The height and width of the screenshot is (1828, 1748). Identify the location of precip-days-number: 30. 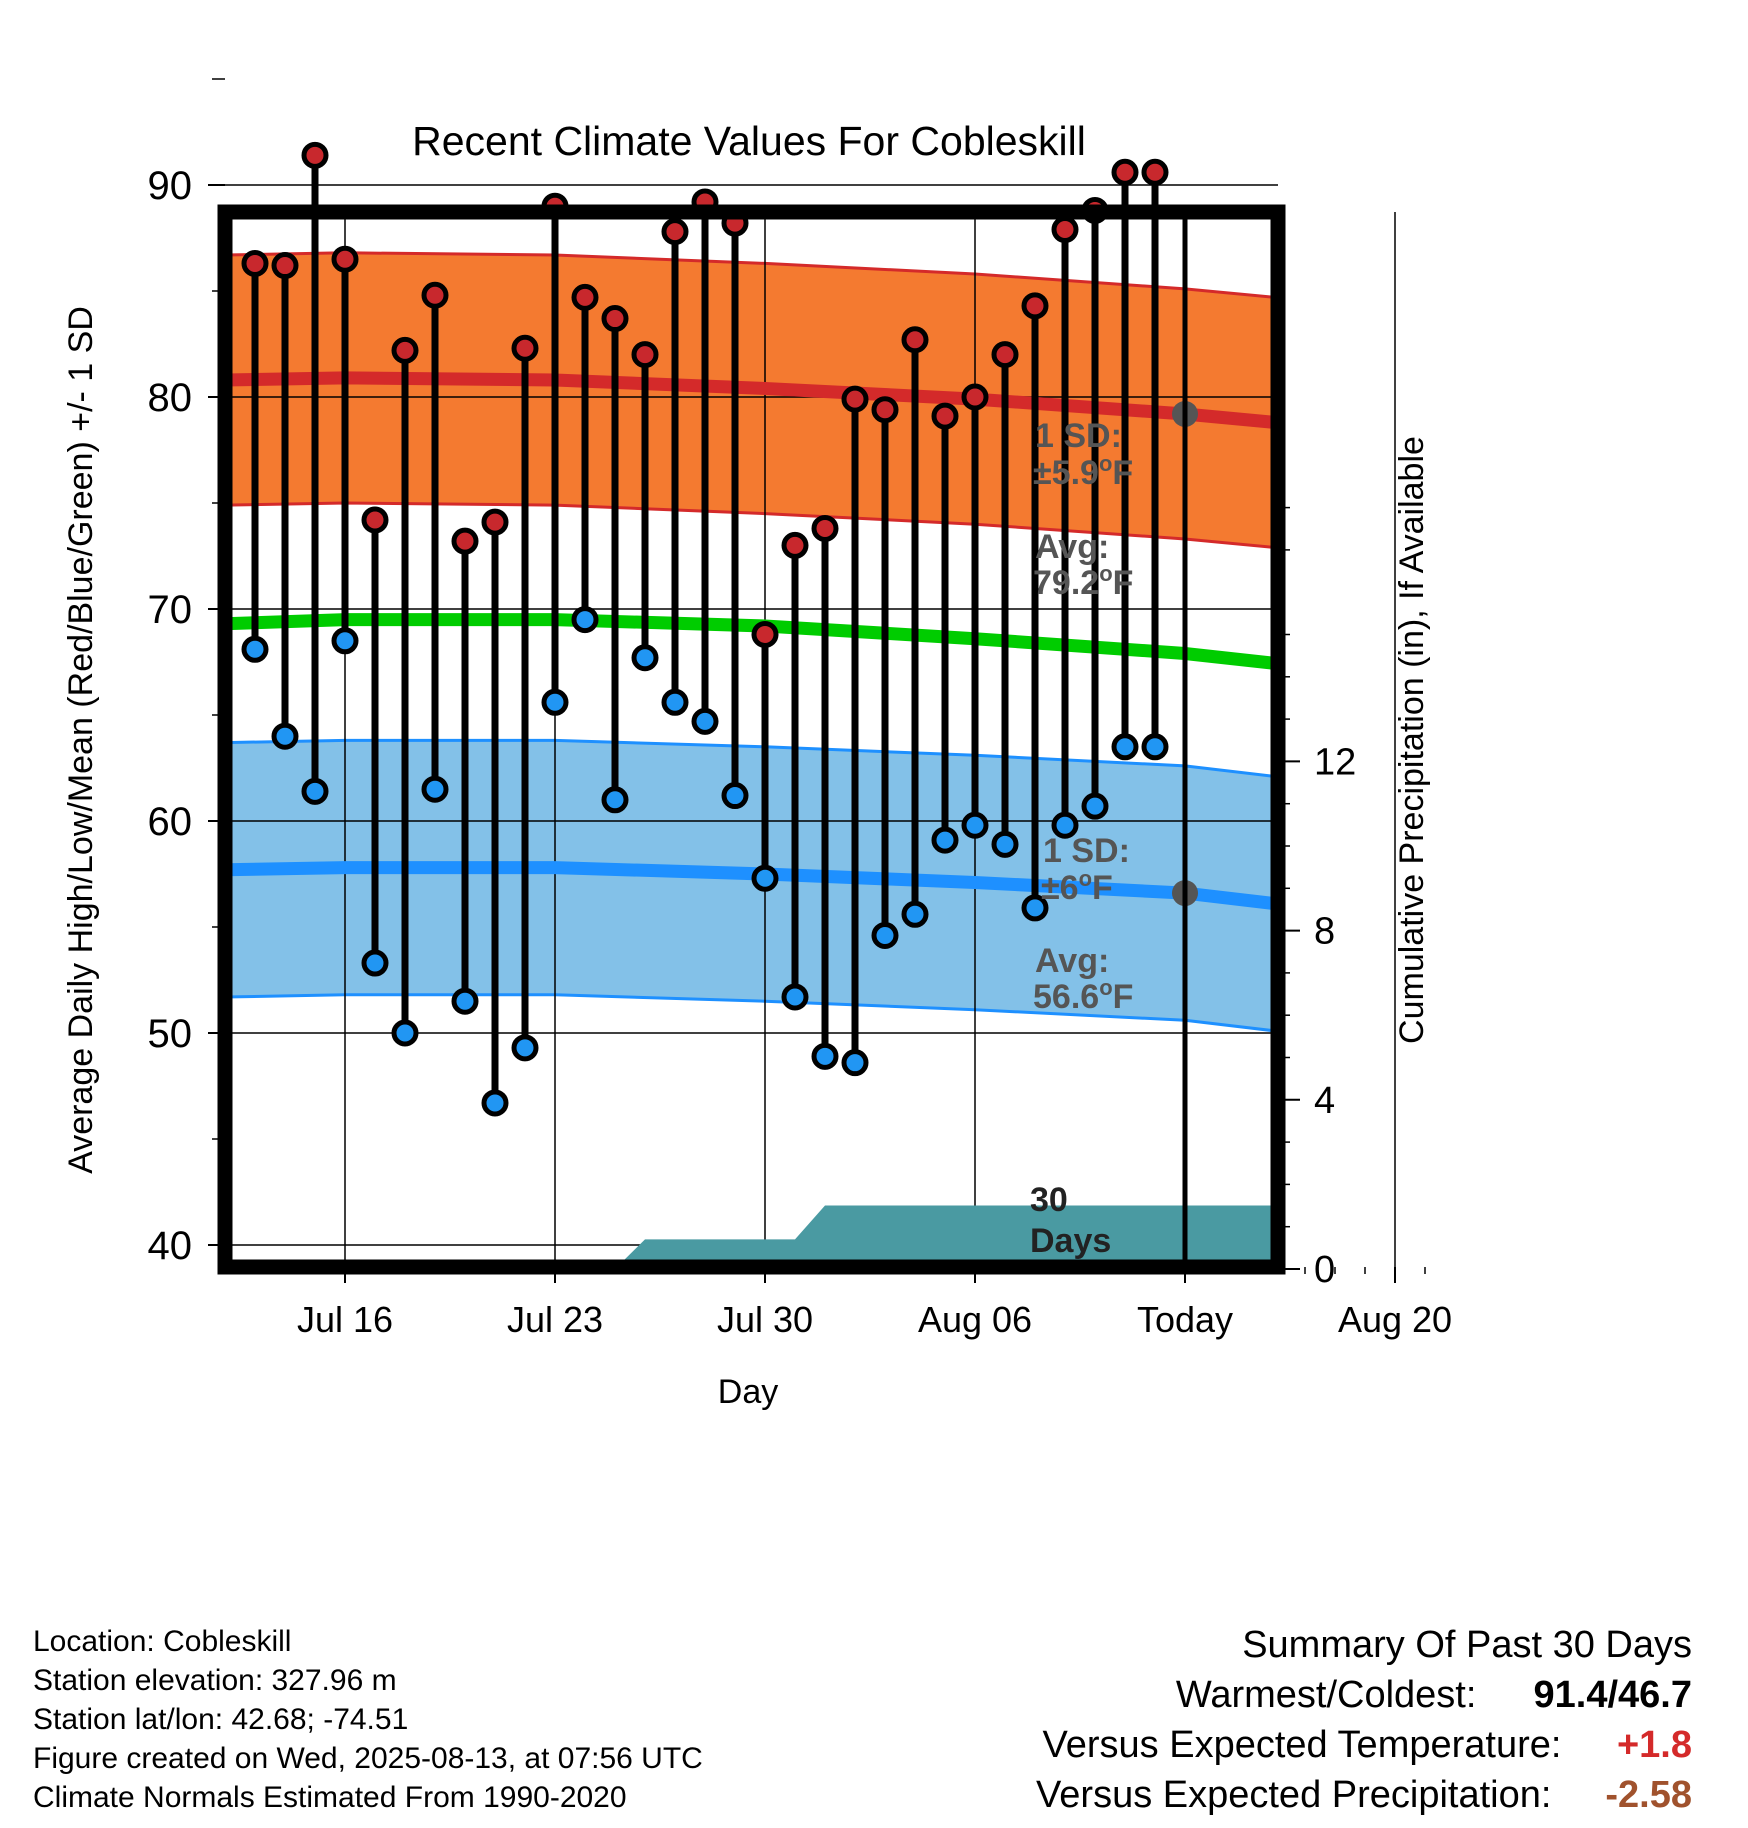
(1049, 1200).